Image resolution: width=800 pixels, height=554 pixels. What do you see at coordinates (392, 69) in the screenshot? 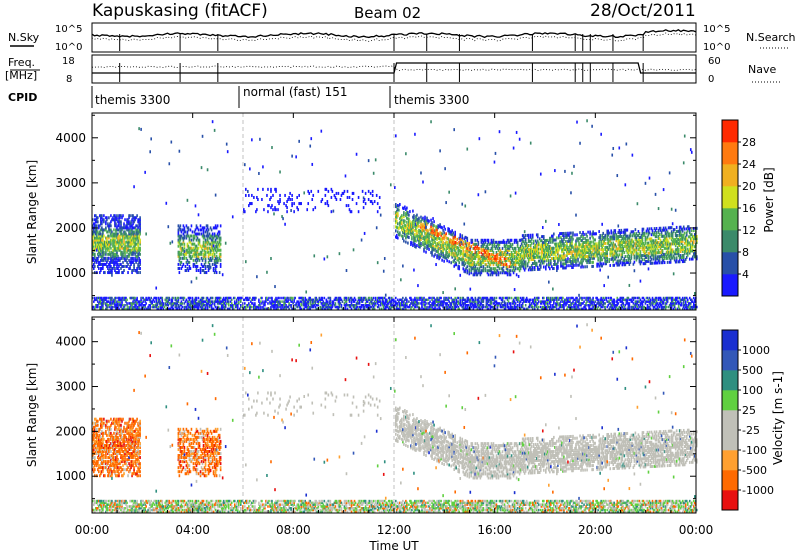
I see `freq-strip: Freq. [MHz] 18 8 60 0 Nave` at bounding box center [392, 69].